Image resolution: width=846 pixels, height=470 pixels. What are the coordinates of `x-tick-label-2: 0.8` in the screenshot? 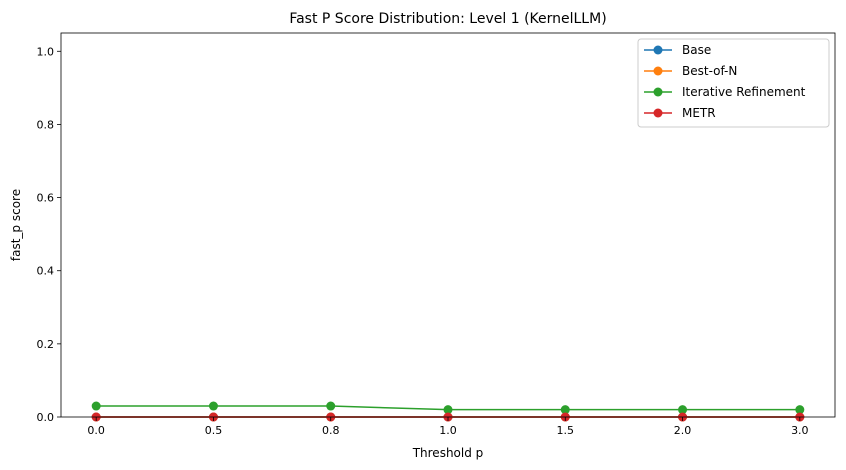 It's located at (331, 430).